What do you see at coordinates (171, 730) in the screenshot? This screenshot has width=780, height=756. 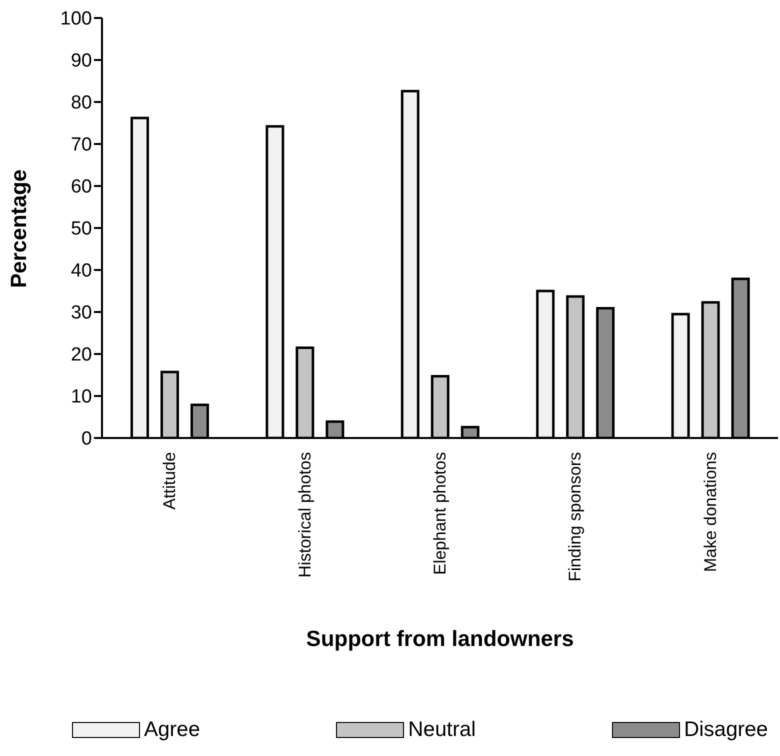 I see `legend-label: Agree` at bounding box center [171, 730].